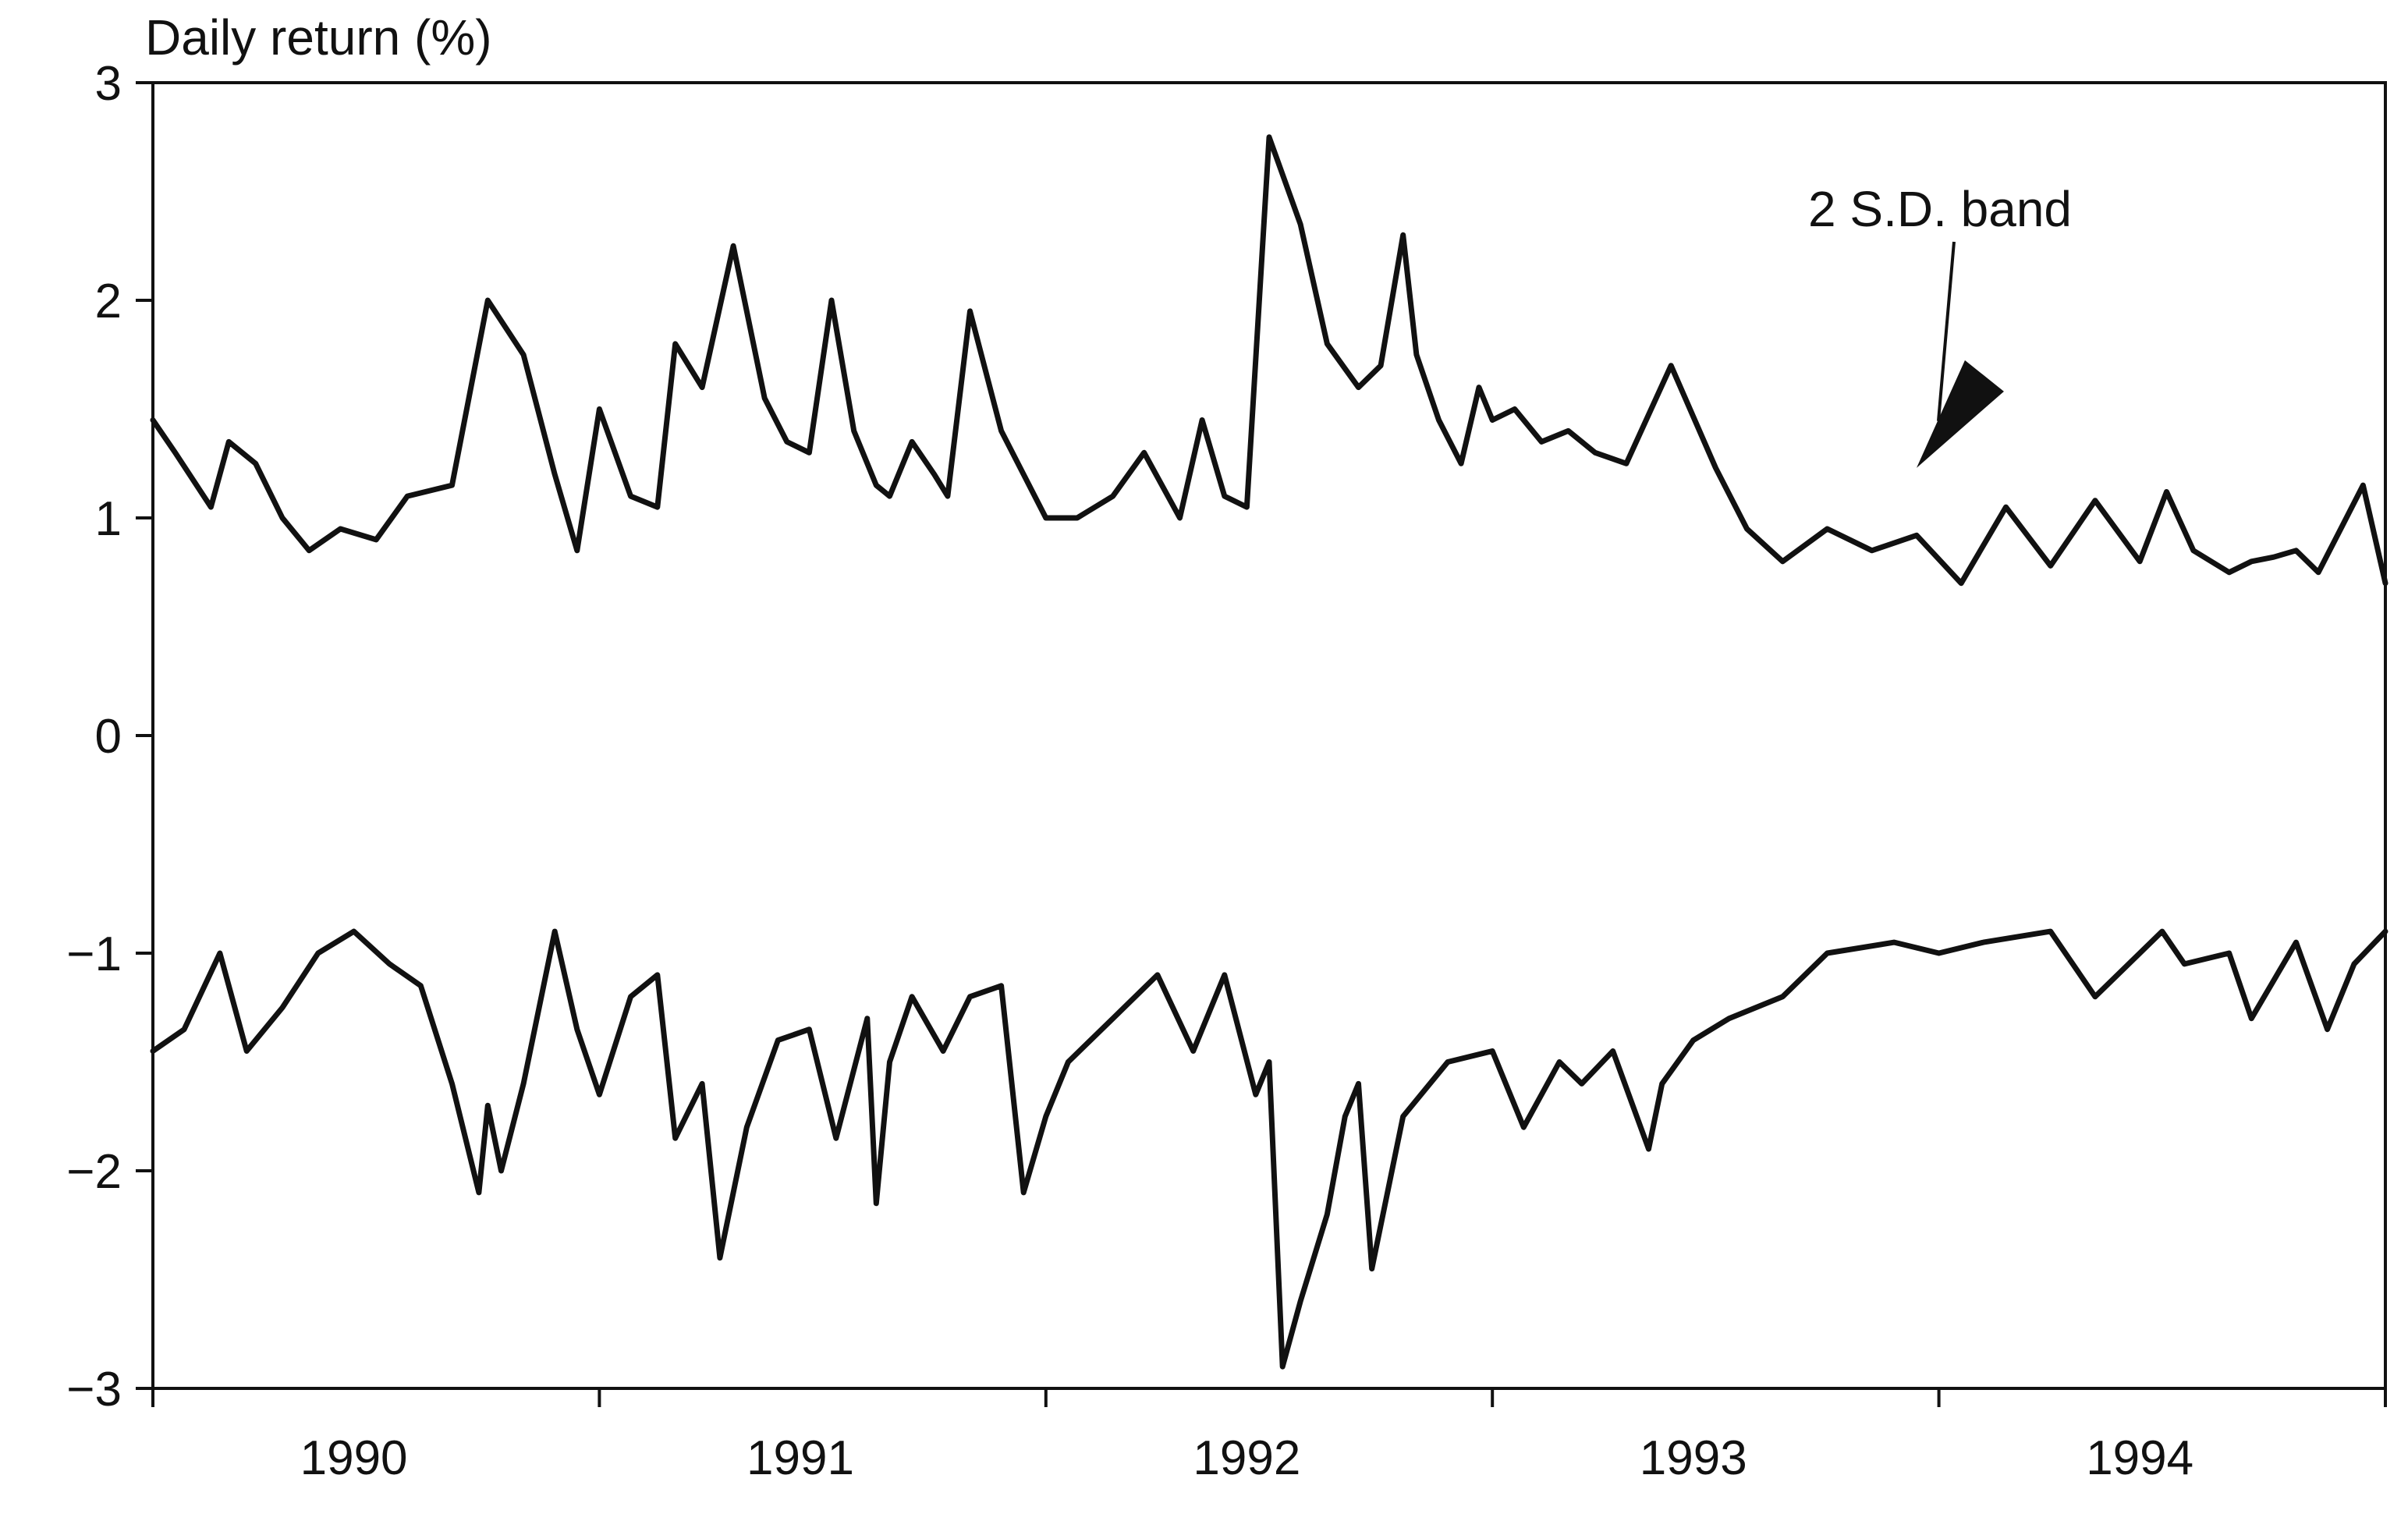 The width and height of the screenshot is (2408, 1521). What do you see at coordinates (354, 1458) in the screenshot?
I see `x-tick-label: 1990` at bounding box center [354, 1458].